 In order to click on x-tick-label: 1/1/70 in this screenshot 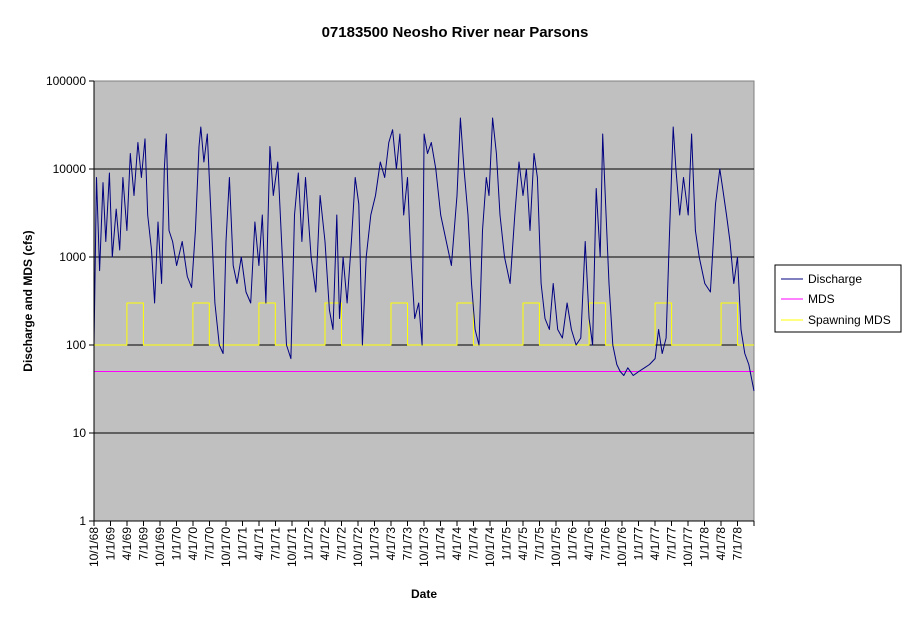, I will do `click(177, 544)`.